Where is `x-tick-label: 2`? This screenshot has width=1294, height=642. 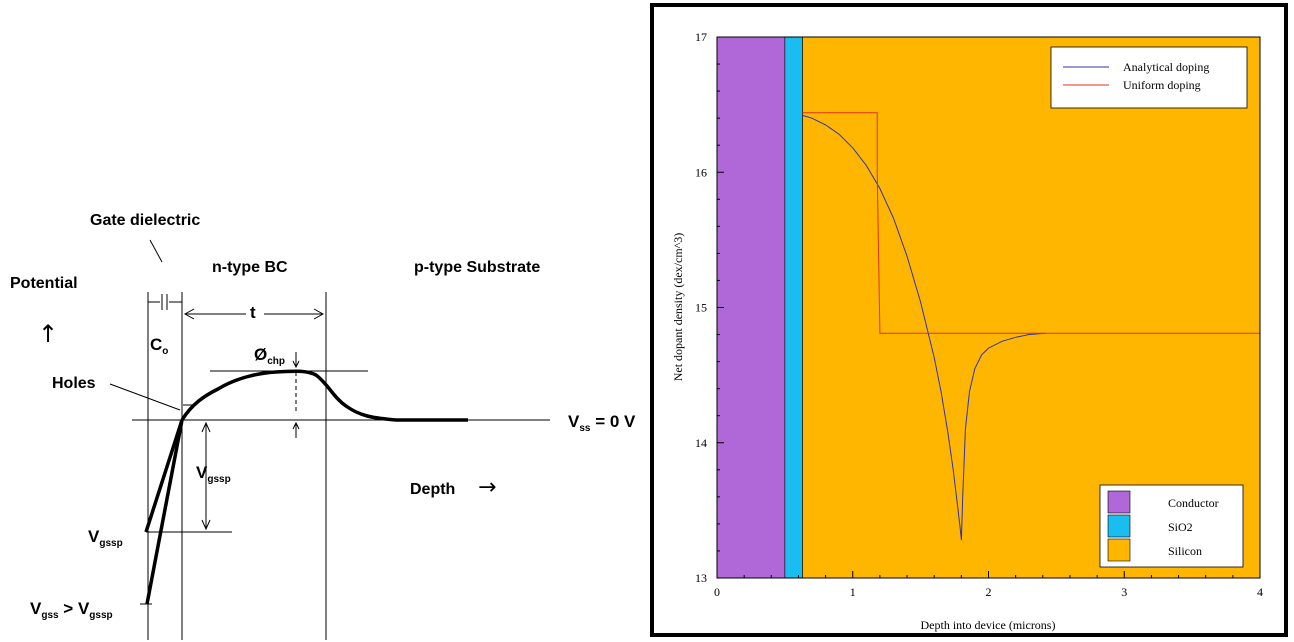
x-tick-label: 2 is located at coordinates (989, 592).